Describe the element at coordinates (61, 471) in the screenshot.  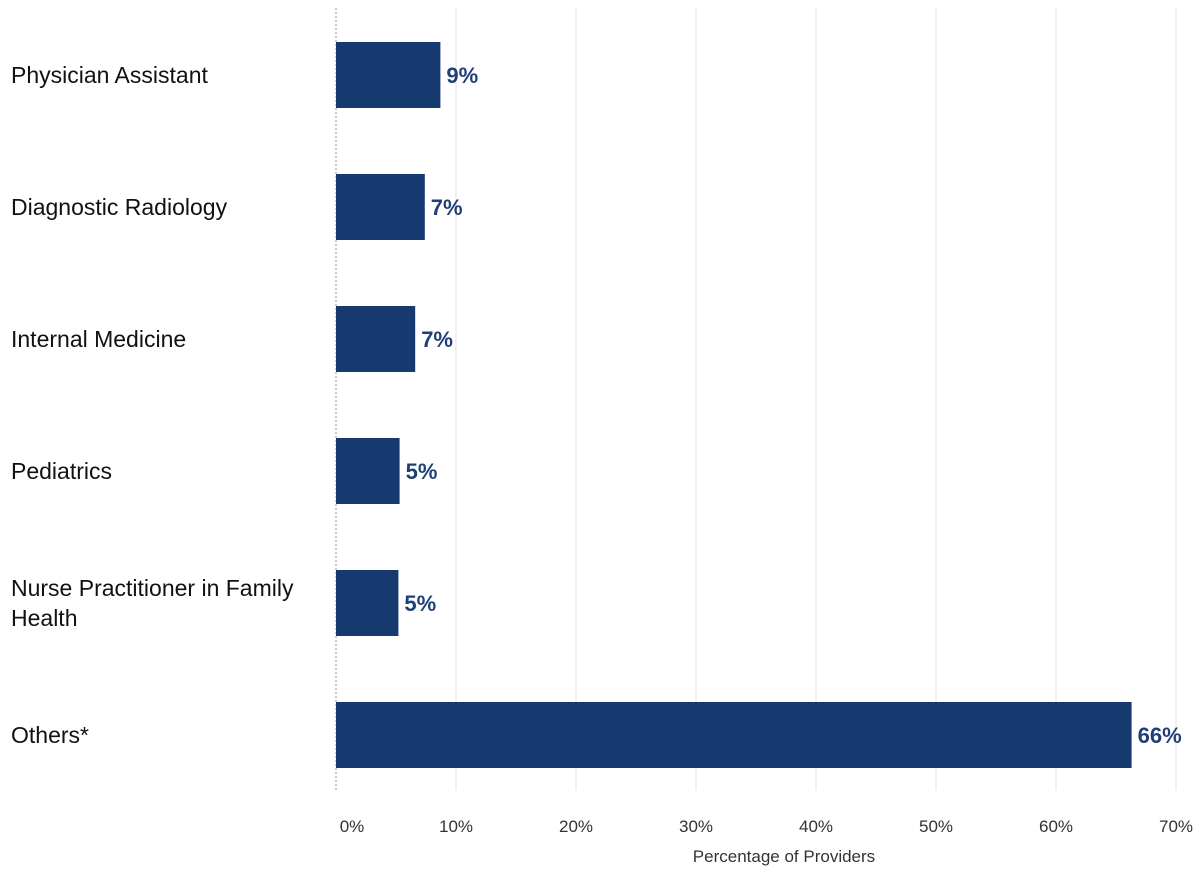
I see `category-label: Pediatrics` at that location.